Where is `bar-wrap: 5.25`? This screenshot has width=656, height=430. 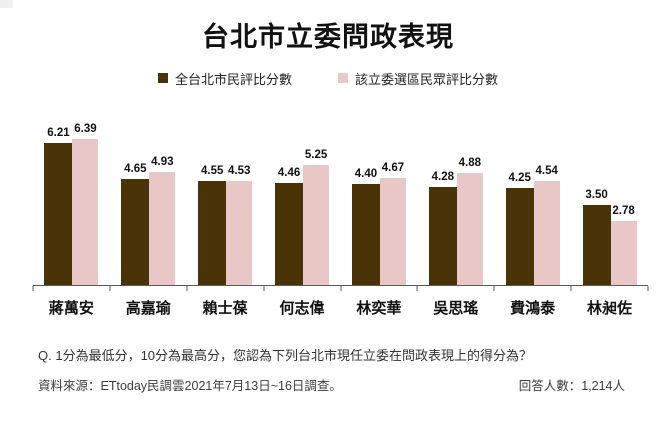 bar-wrap: 5.25 is located at coordinates (316, 217).